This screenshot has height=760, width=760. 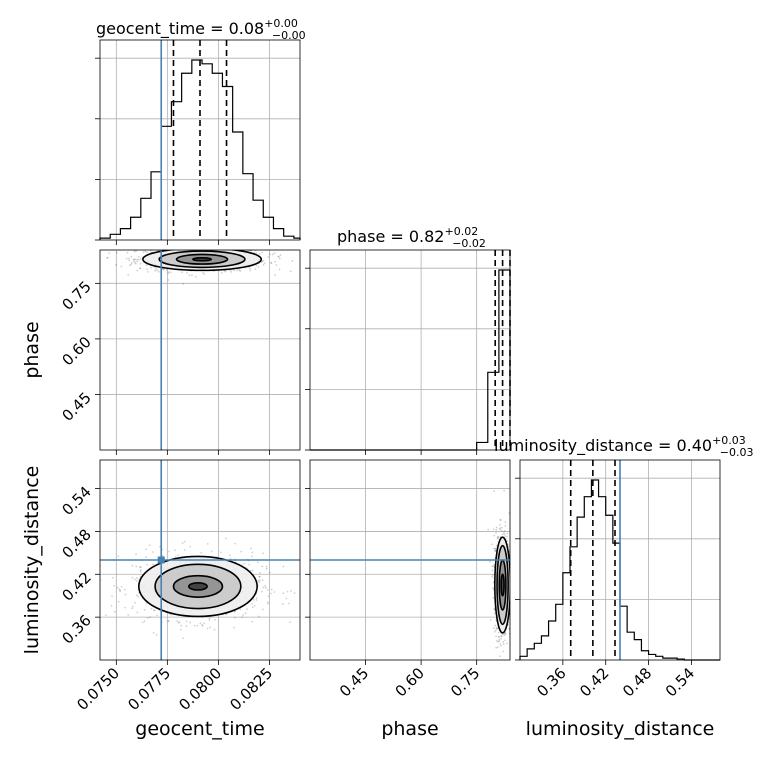 I want to click on panel-title-geocent-time-main: geocent_time = 0.08, so click(x=180, y=29).